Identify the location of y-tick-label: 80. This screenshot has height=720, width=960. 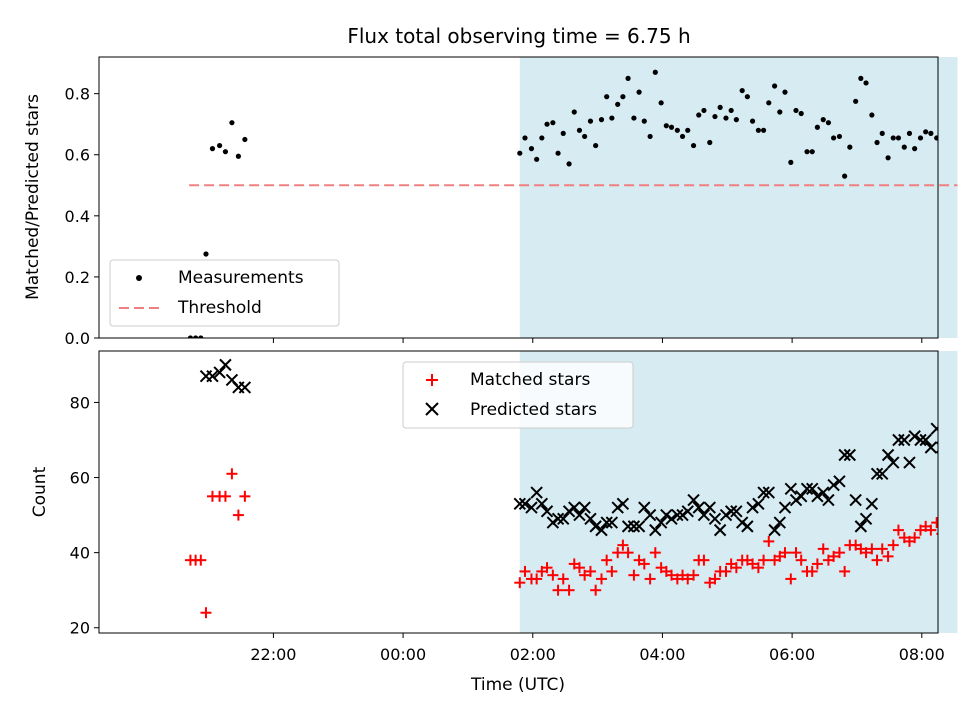
(80, 402).